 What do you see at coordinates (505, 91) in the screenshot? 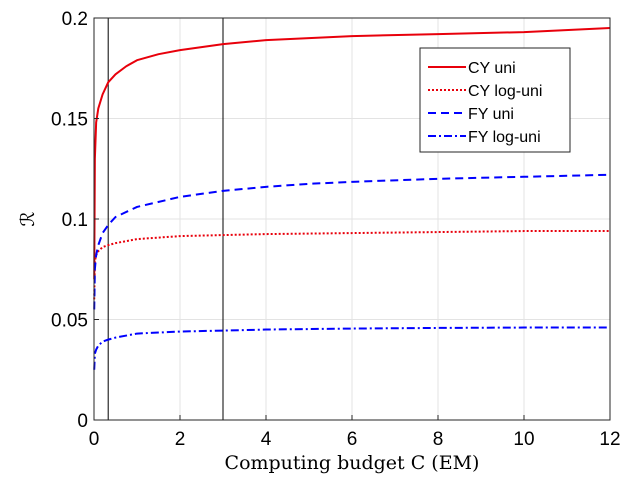
I see `legend-label: CY log-uni` at bounding box center [505, 91].